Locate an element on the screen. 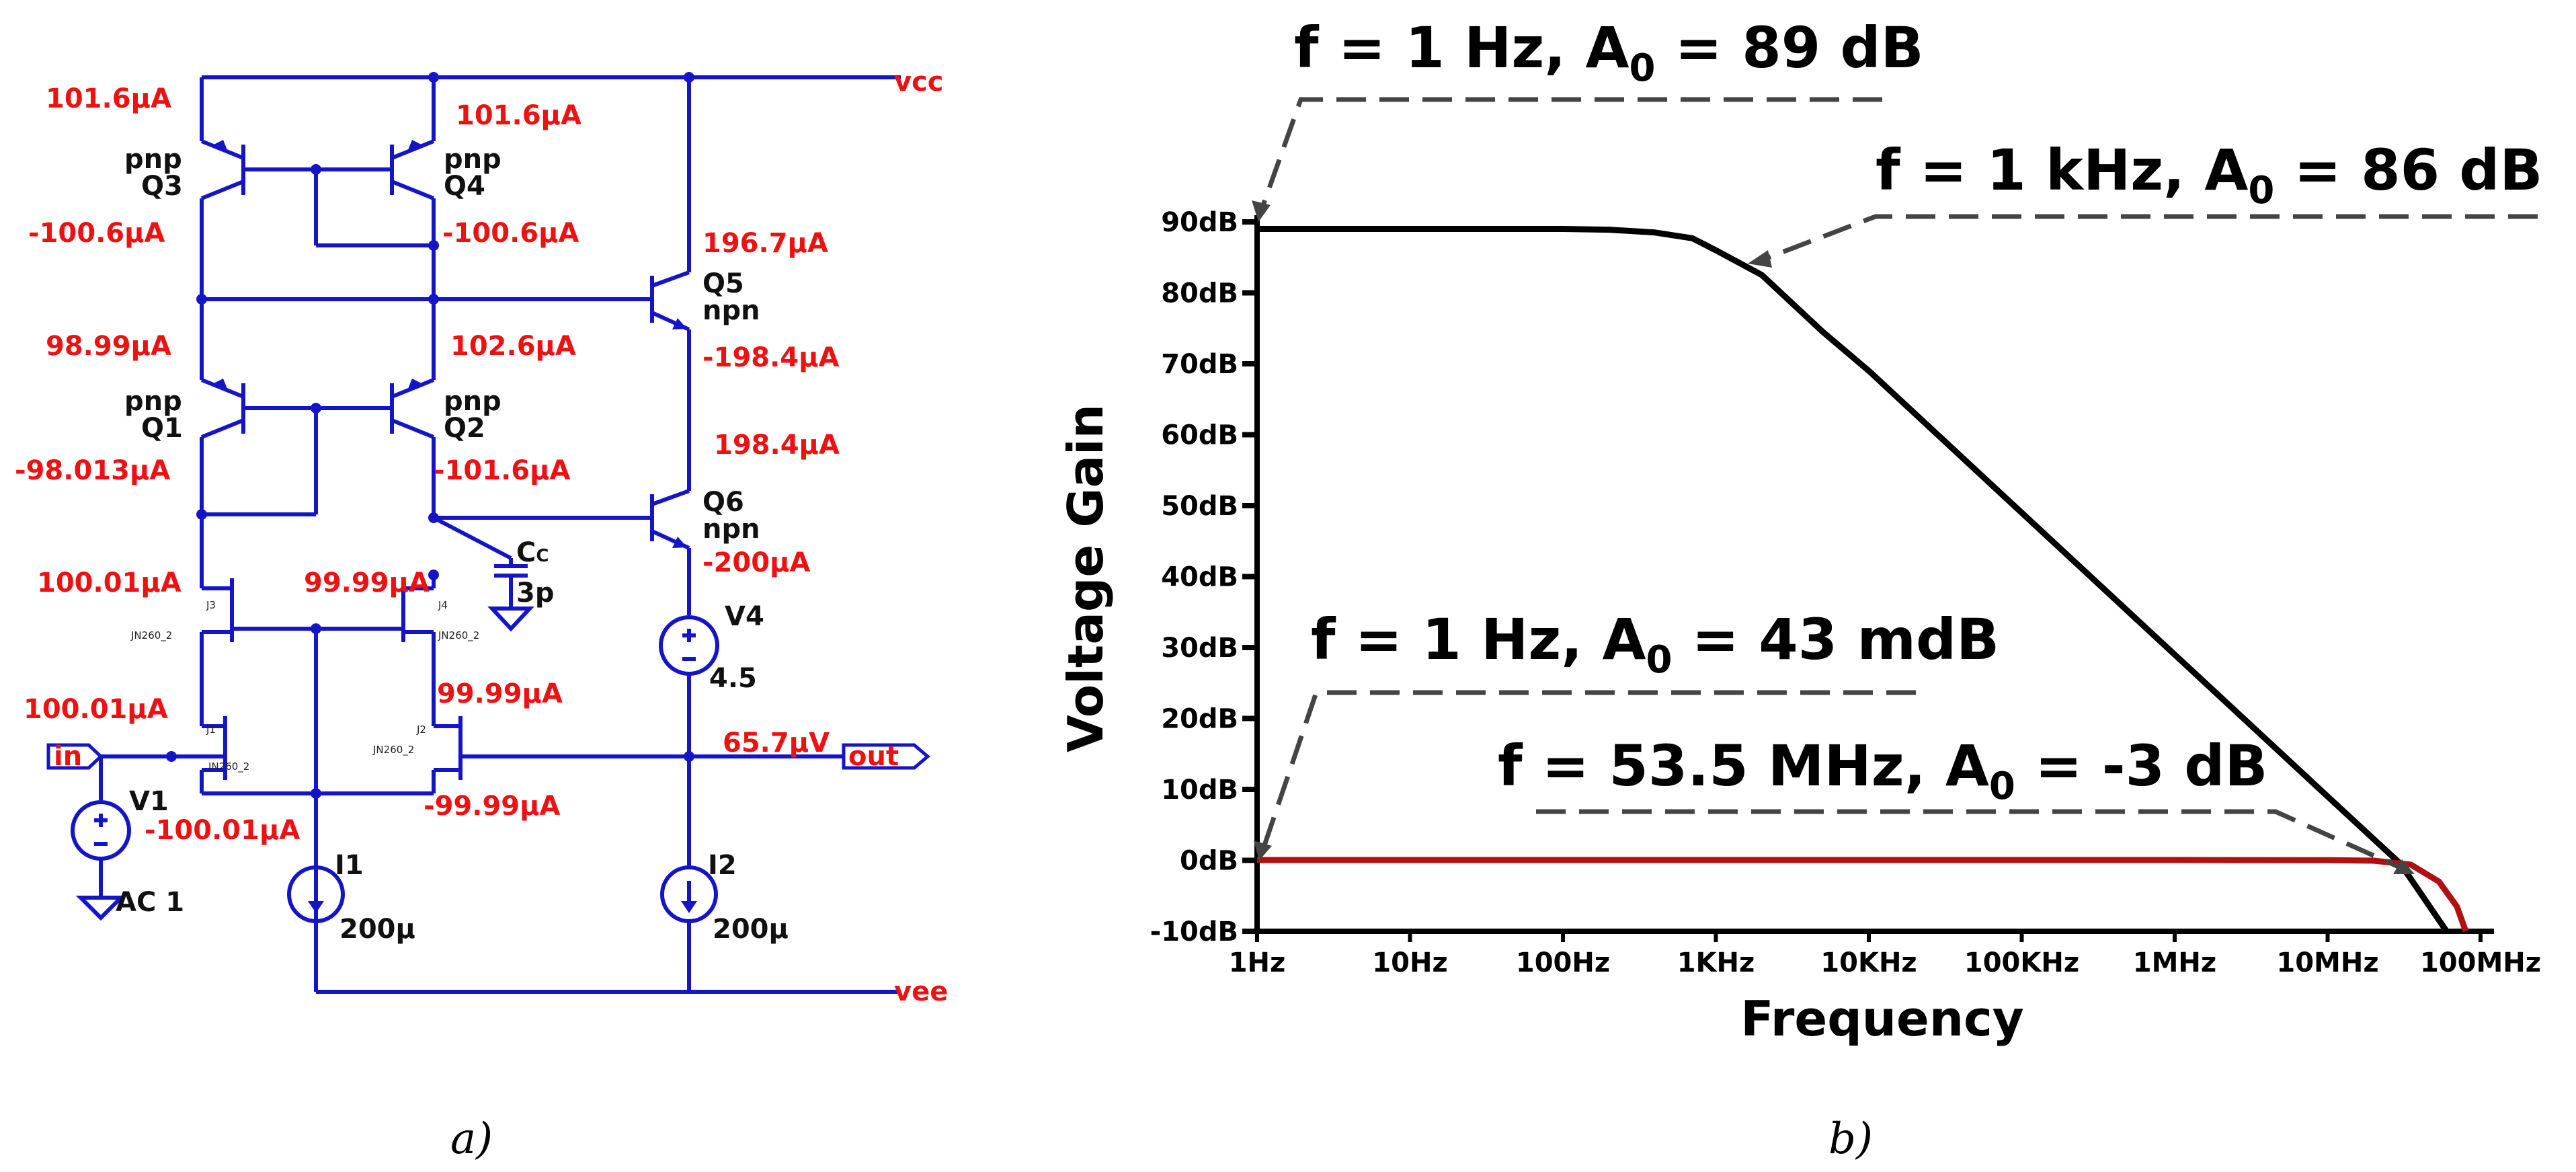 The height and width of the screenshot is (1172, 2576). y-tick-label: 30dB is located at coordinates (1199, 649).